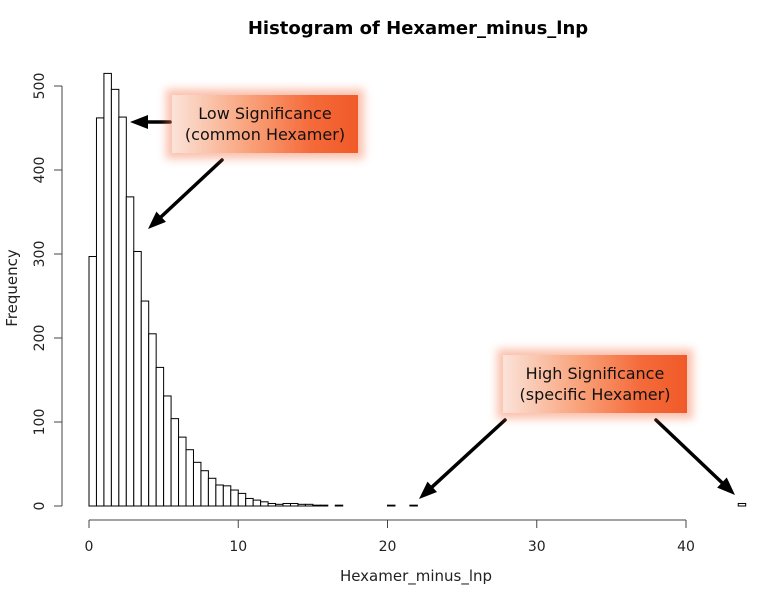  I want to click on x-tick-label: 10, so click(238, 547).